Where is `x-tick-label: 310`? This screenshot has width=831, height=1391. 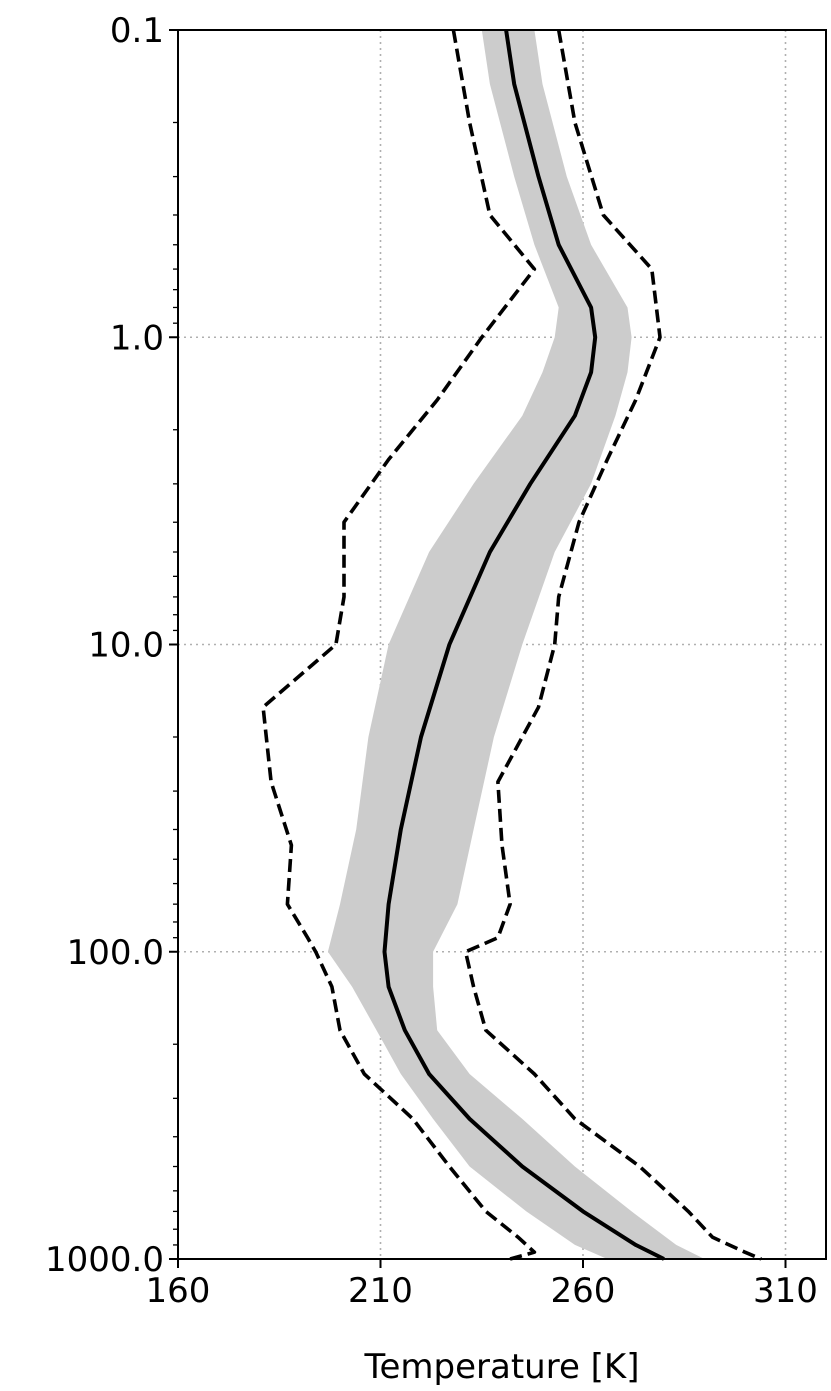
x-tick-label: 310 is located at coordinates (785, 1291).